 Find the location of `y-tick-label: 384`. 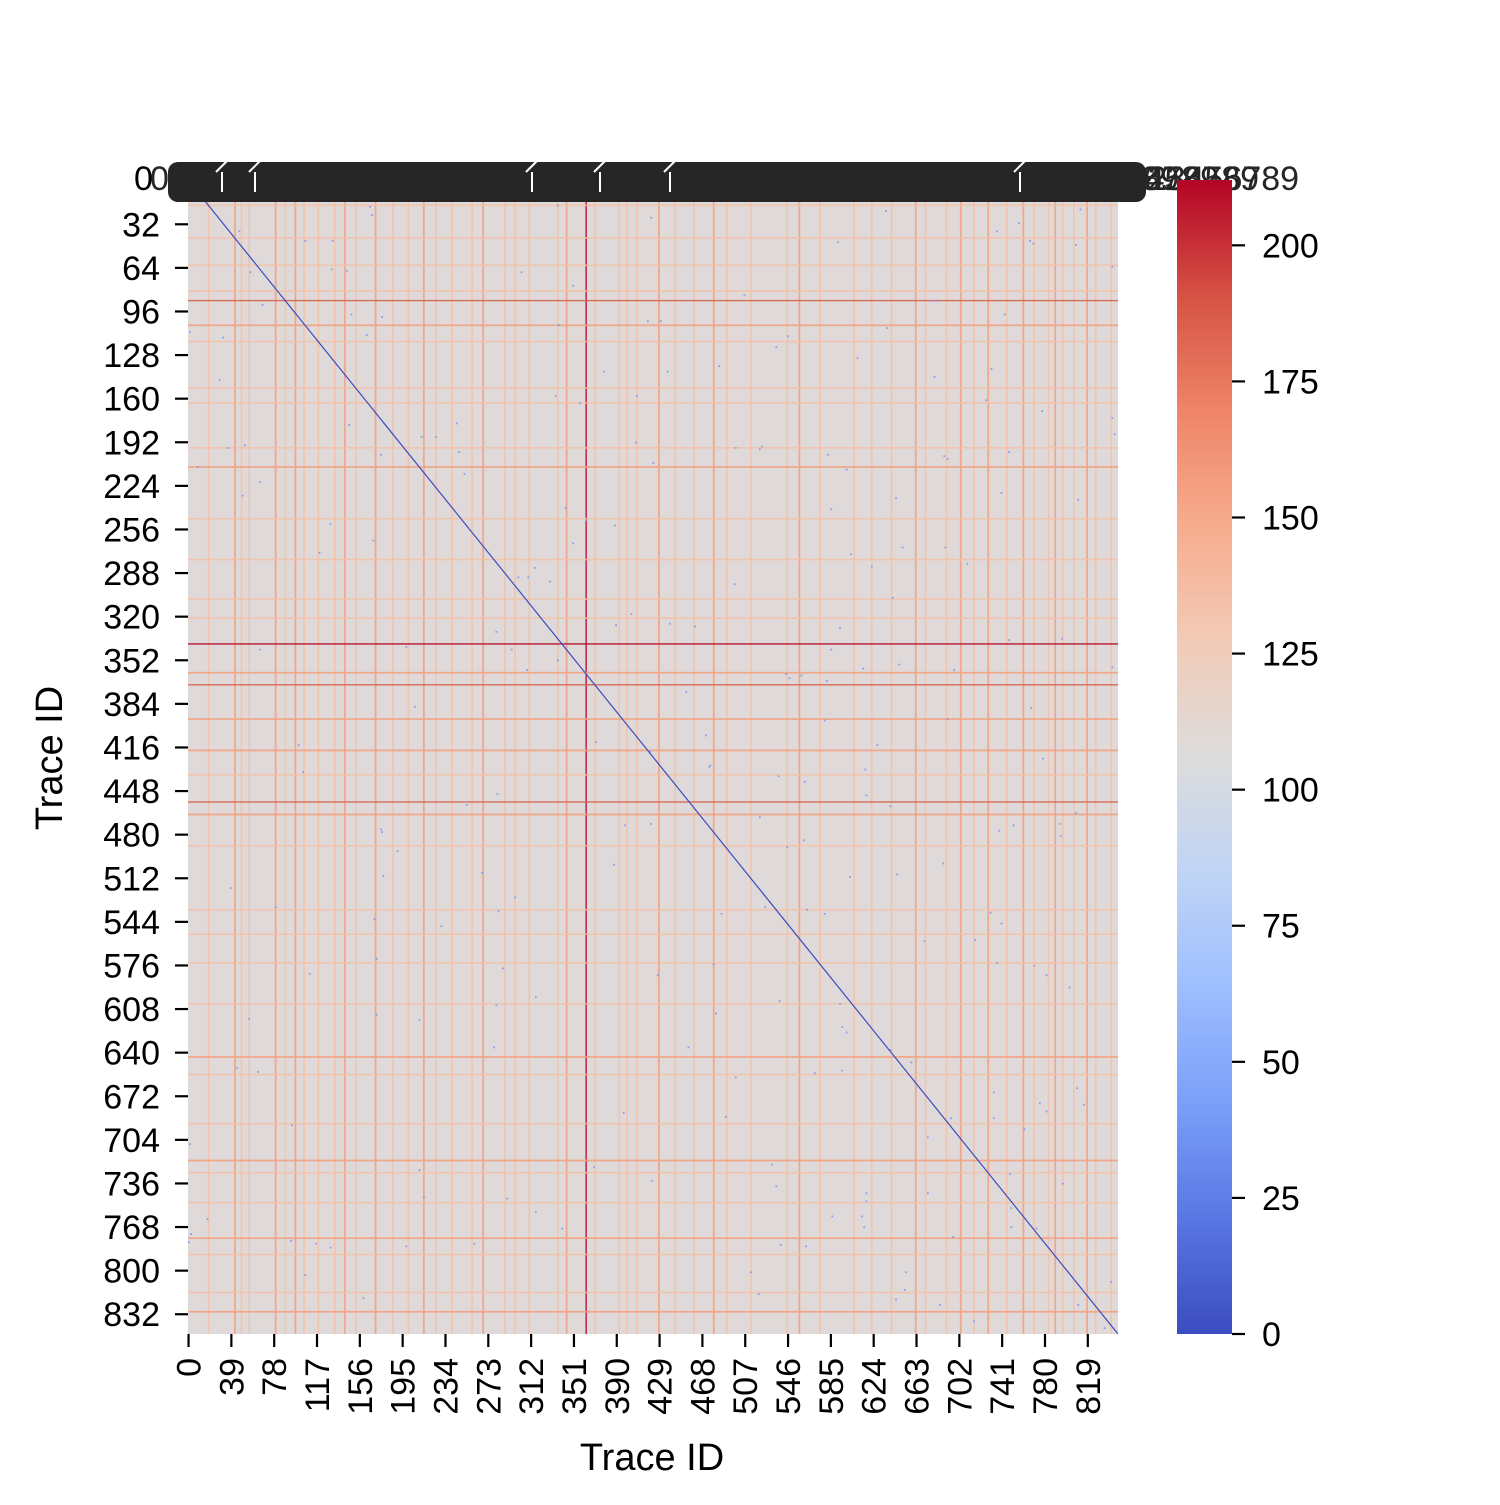

y-tick-label: 384 is located at coordinates (131, 705).